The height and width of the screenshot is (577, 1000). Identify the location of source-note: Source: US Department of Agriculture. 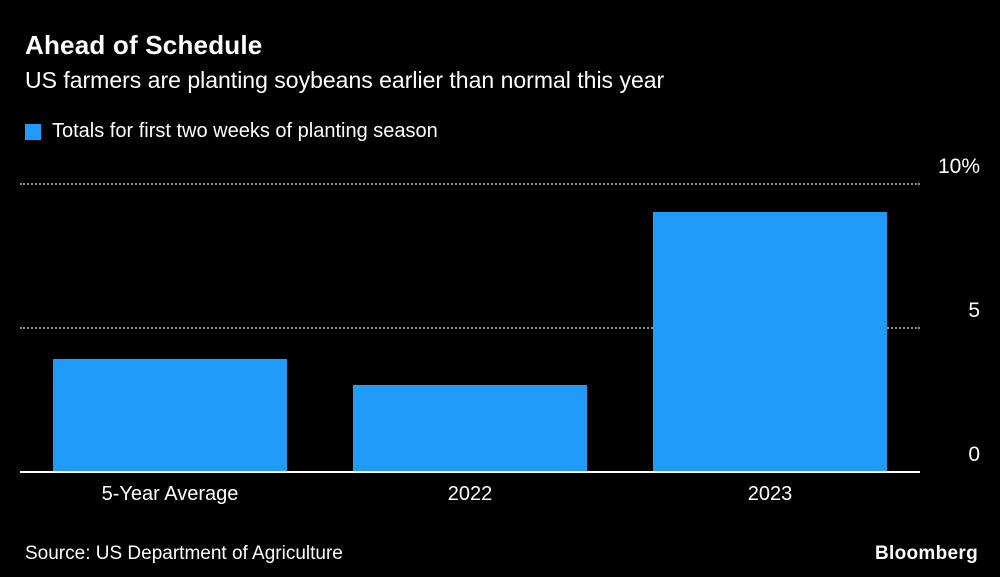
(184, 553).